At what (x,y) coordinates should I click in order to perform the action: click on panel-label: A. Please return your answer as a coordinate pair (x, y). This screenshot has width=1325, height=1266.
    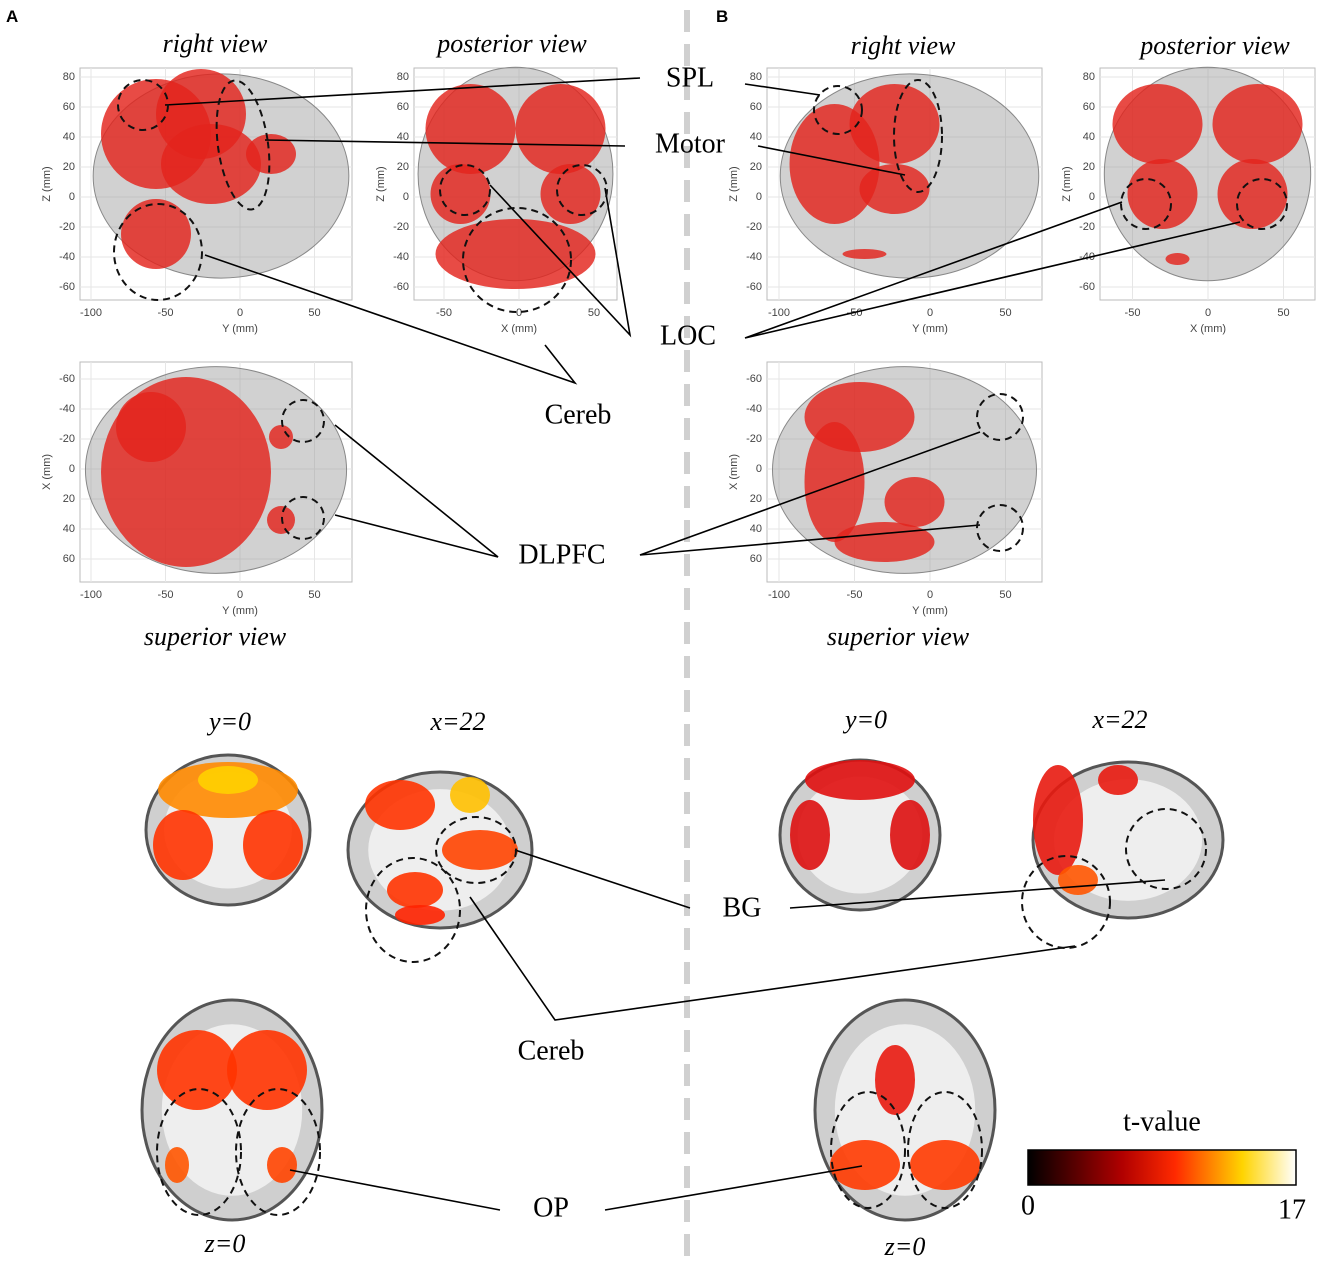
    Looking at the image, I should click on (12, 16).